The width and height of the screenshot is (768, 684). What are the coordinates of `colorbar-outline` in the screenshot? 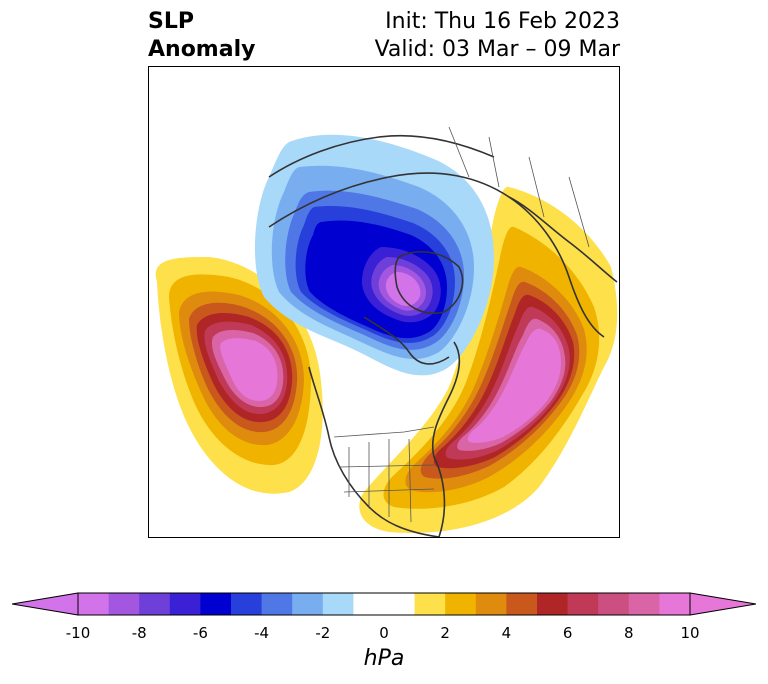 It's located at (384, 604).